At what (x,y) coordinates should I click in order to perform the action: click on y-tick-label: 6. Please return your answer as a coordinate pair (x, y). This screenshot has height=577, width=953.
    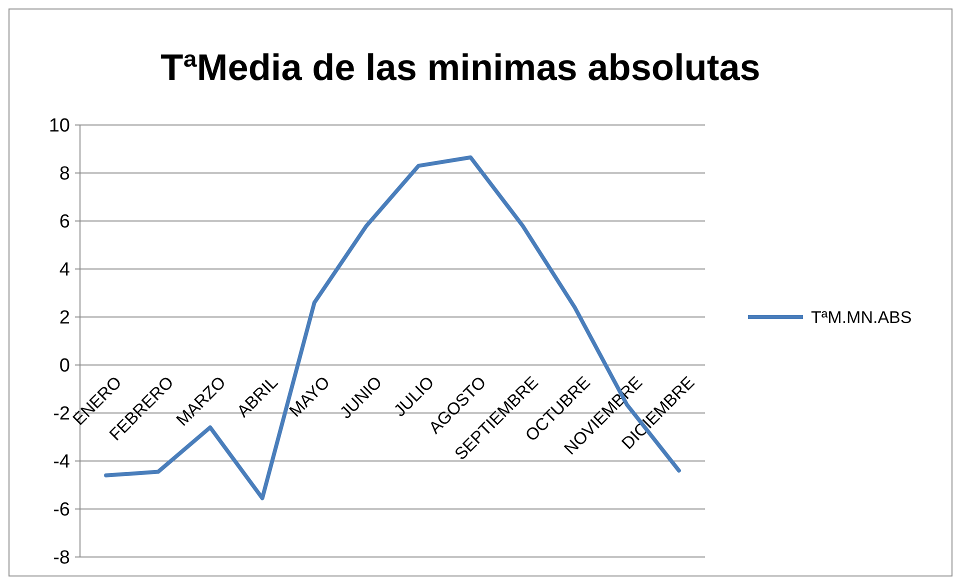
    Looking at the image, I should click on (64, 222).